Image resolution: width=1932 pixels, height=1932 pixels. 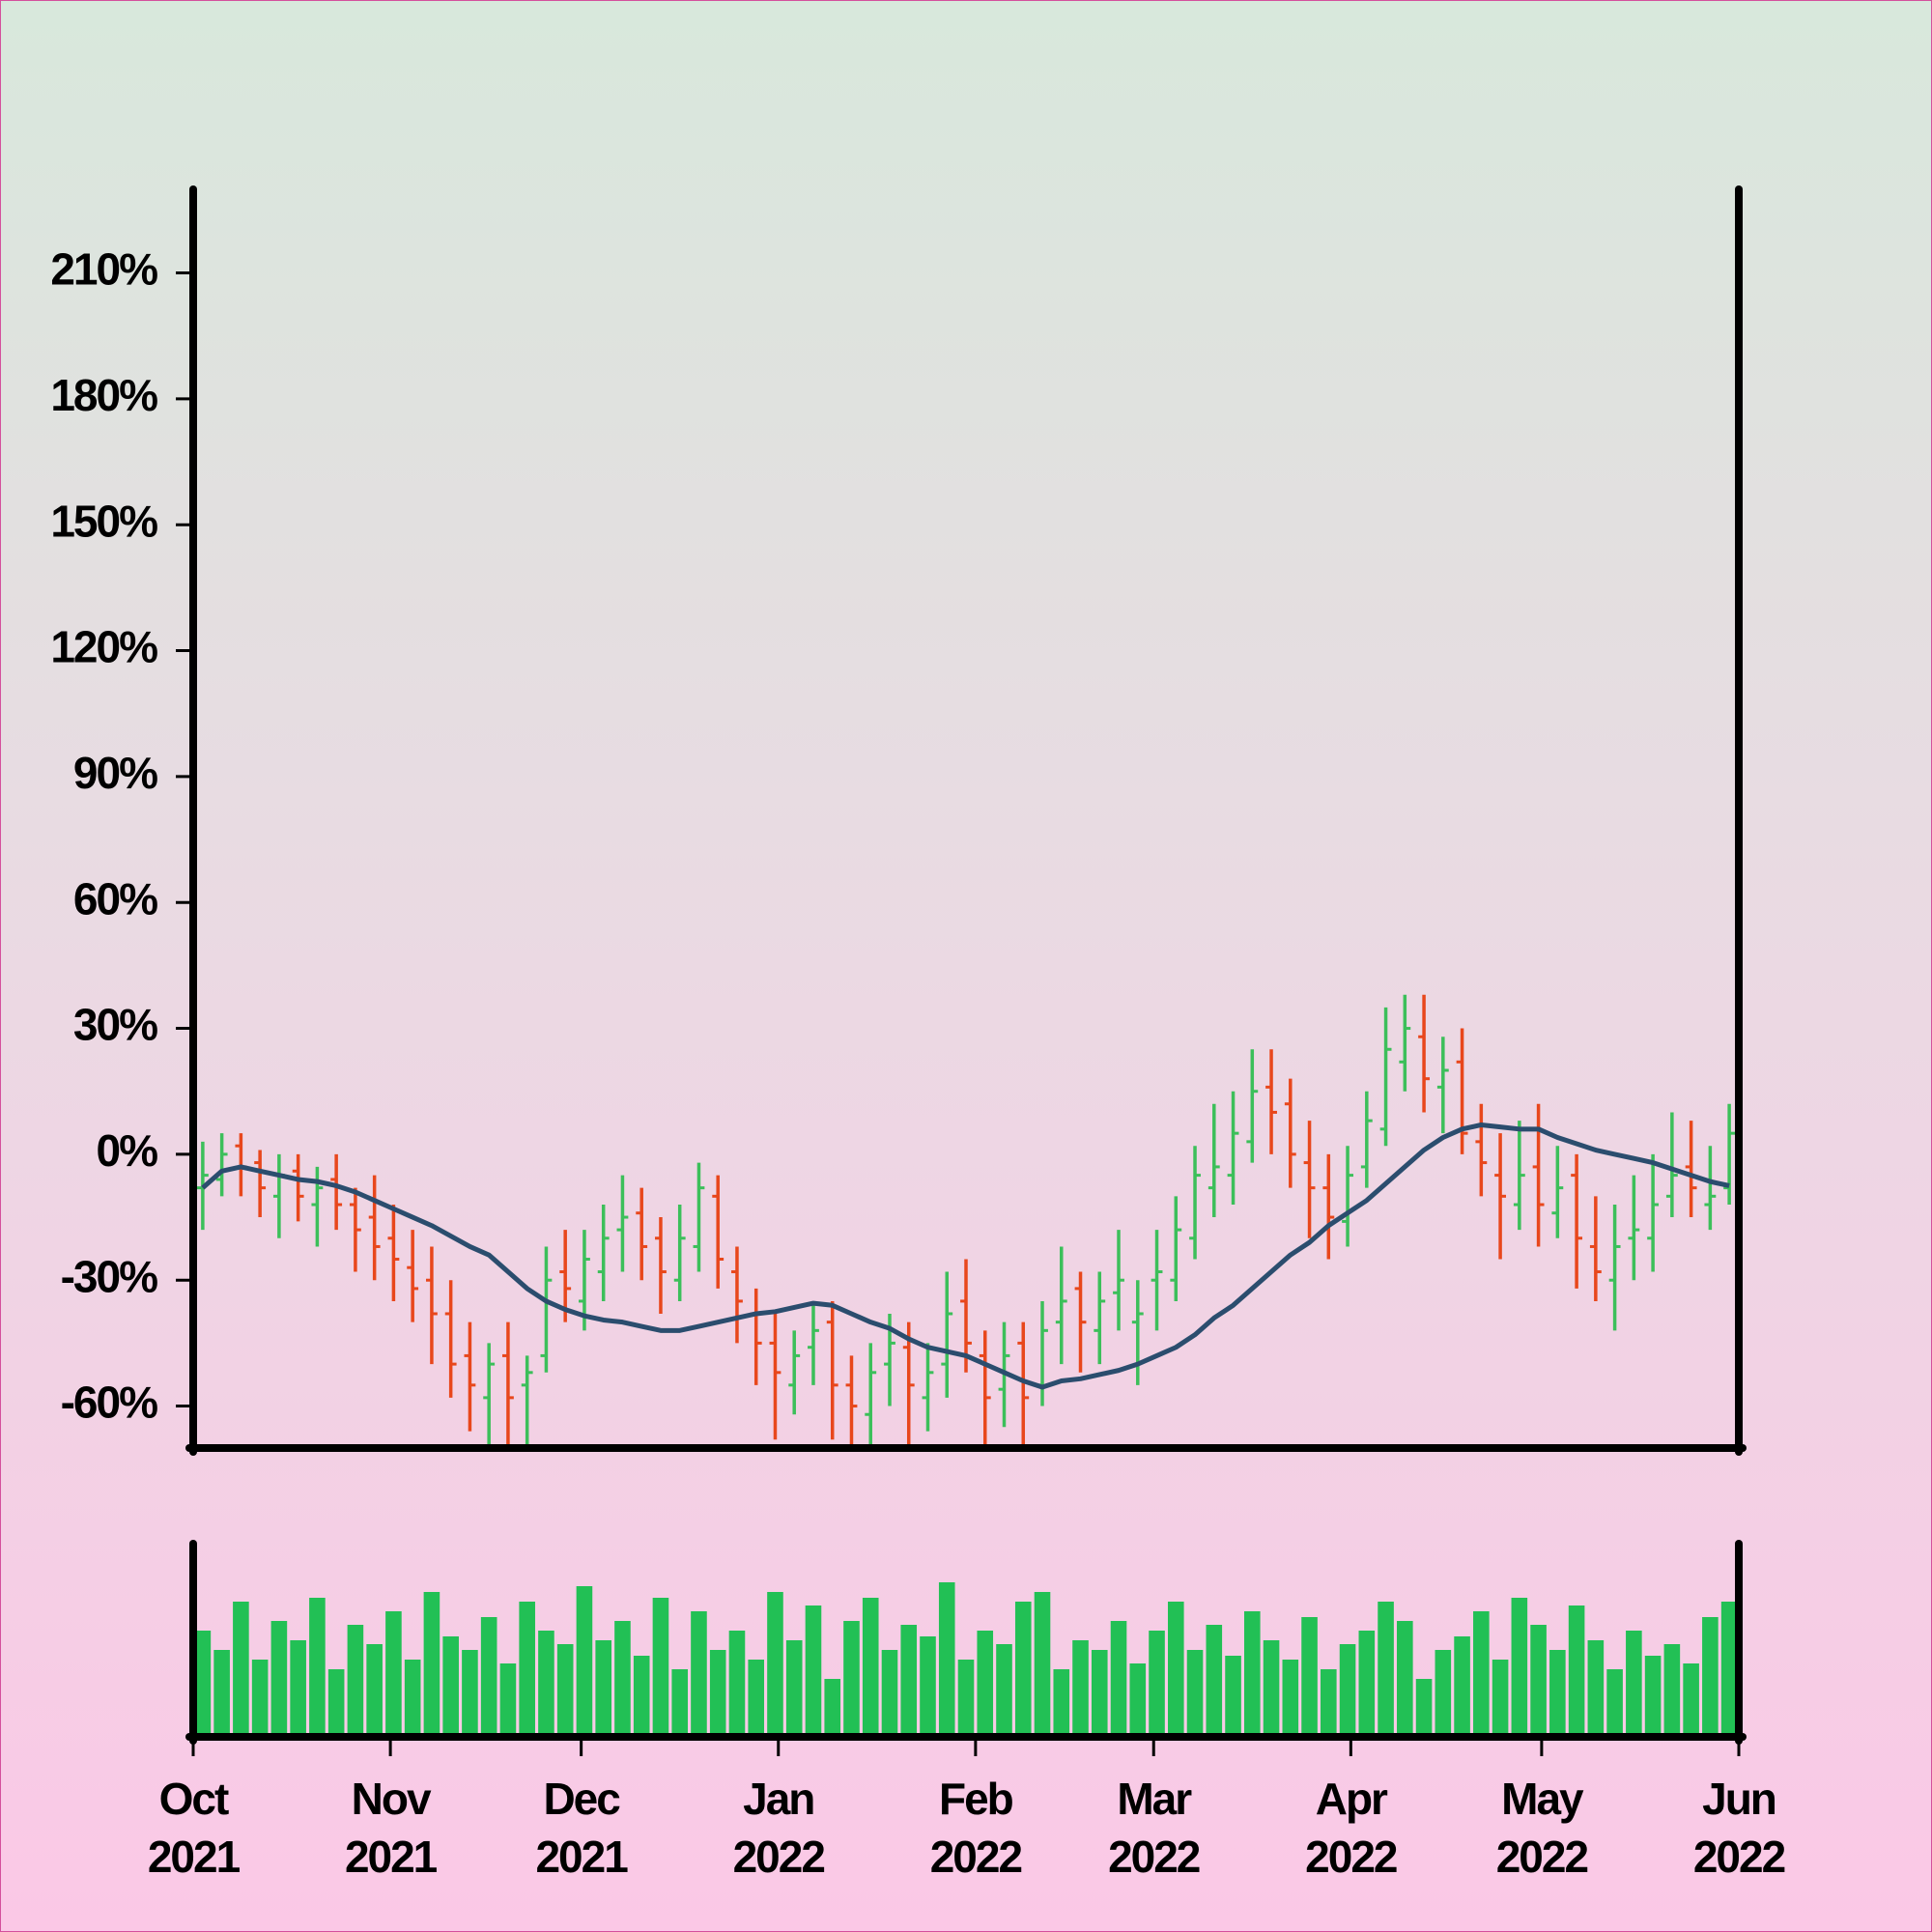 What do you see at coordinates (392, 1799) in the screenshot?
I see `x-tick-label-line: Nov` at bounding box center [392, 1799].